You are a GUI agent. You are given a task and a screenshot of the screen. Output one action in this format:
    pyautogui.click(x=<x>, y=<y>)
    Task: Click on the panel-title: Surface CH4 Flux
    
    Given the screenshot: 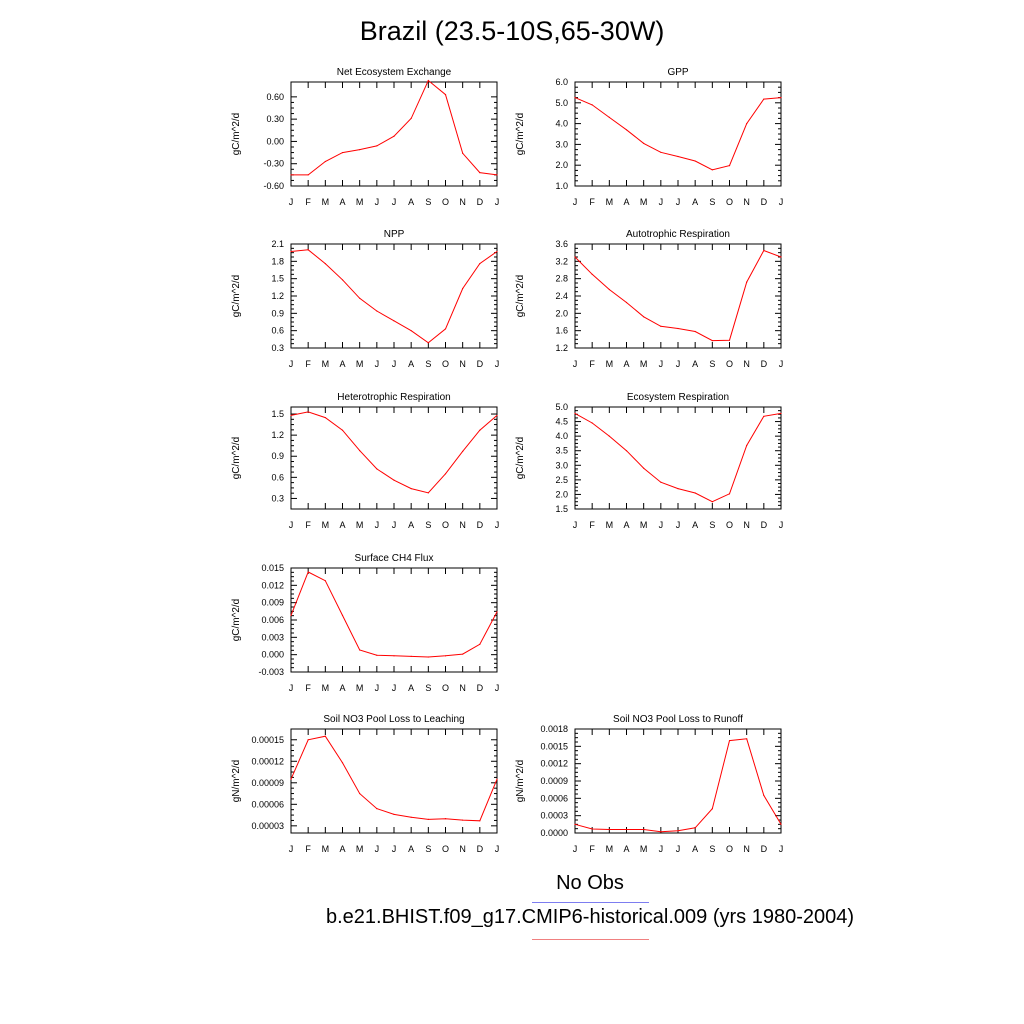 What is the action you would take?
    pyautogui.click(x=394, y=558)
    